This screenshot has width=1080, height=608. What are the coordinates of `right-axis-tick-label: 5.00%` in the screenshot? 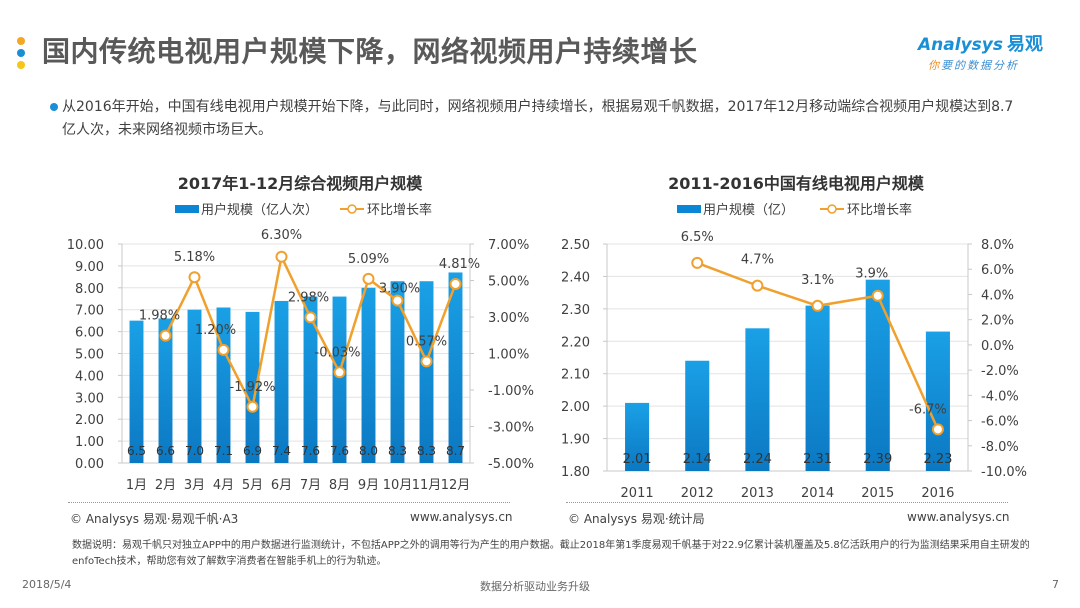 It's located at (508, 282).